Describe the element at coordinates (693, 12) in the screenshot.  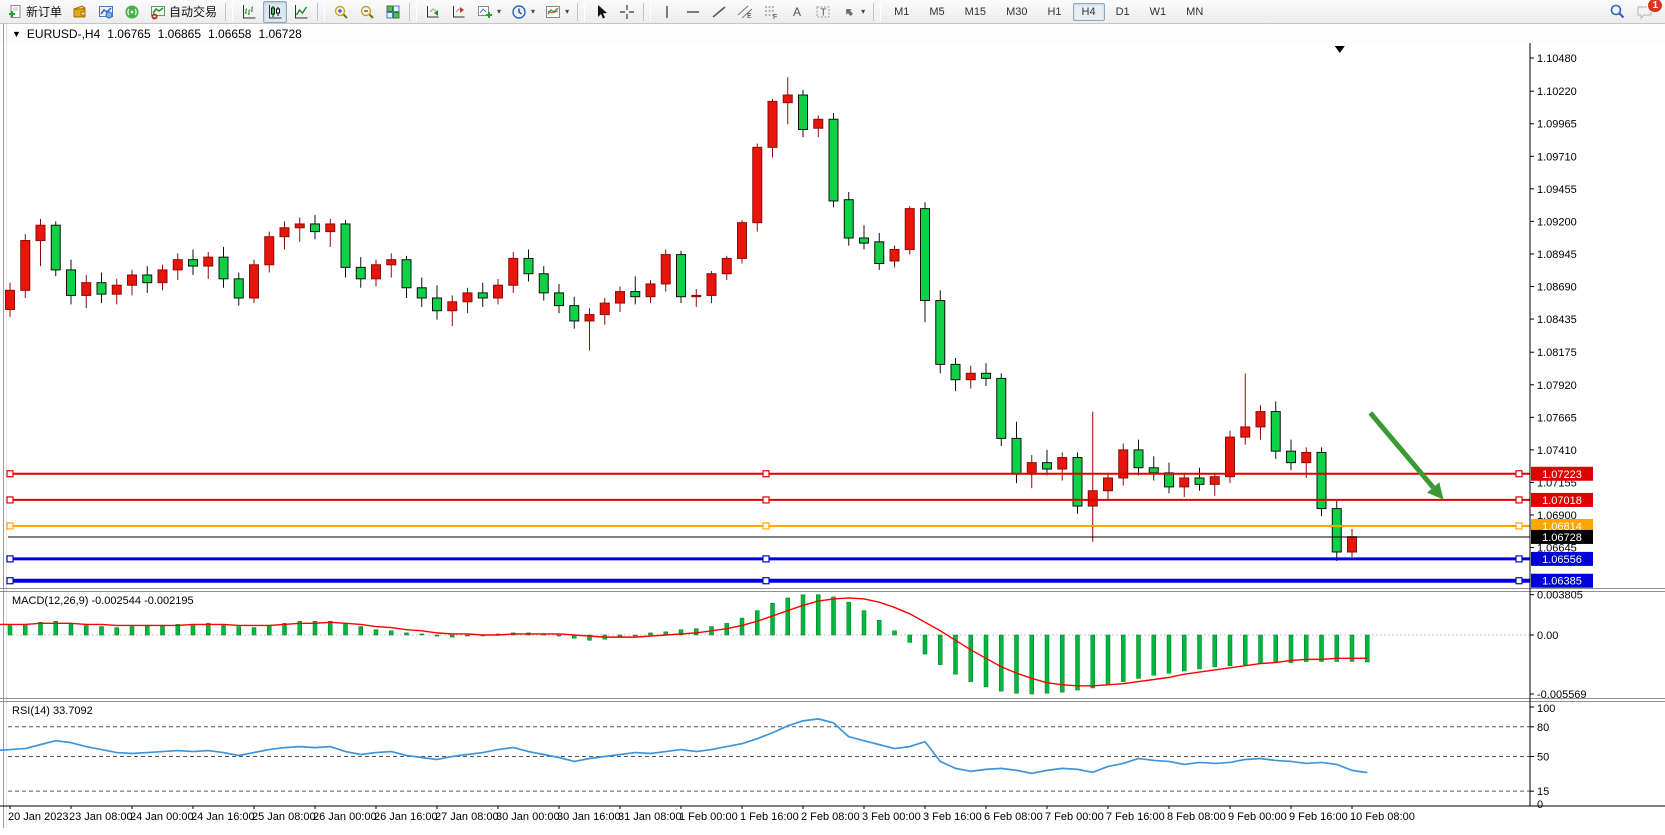
I see `horizontal-line-tool-button` at that location.